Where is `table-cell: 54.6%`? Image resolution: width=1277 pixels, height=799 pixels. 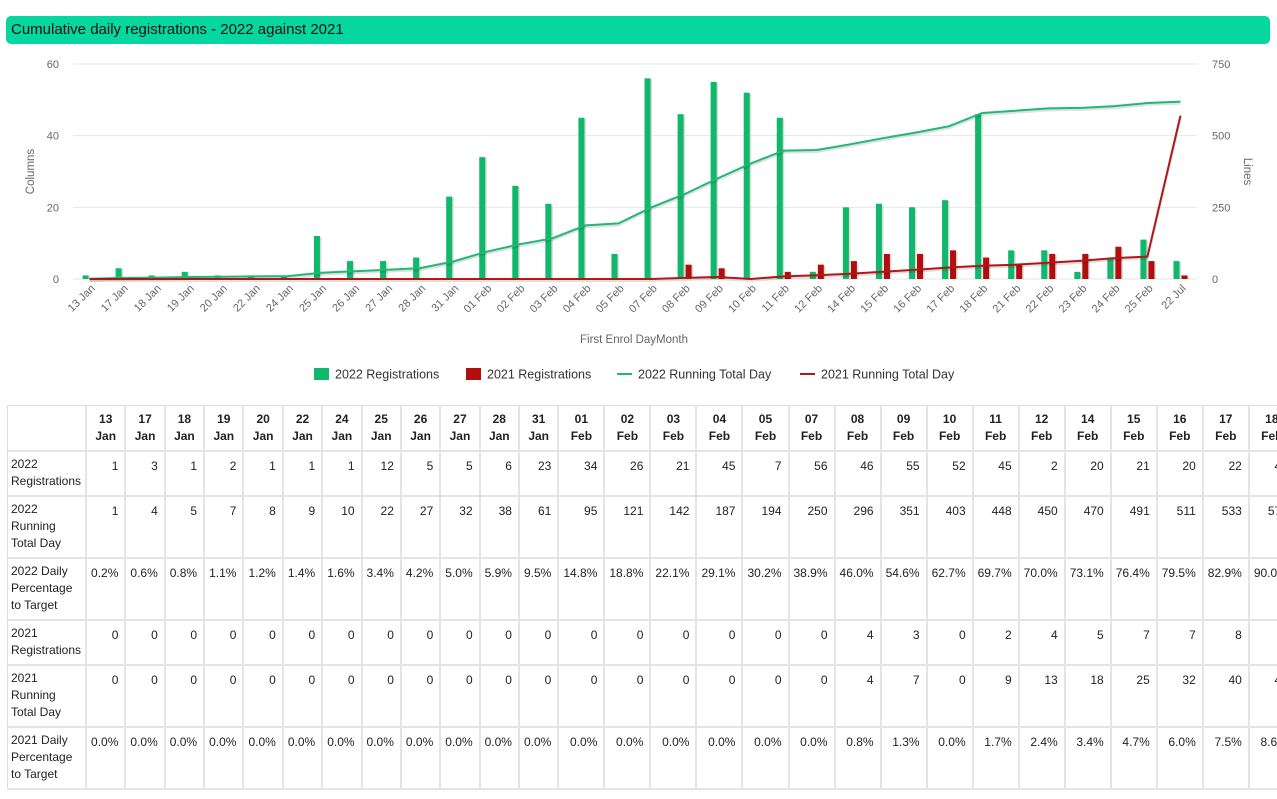
table-cell: 54.6% is located at coordinates (904, 589).